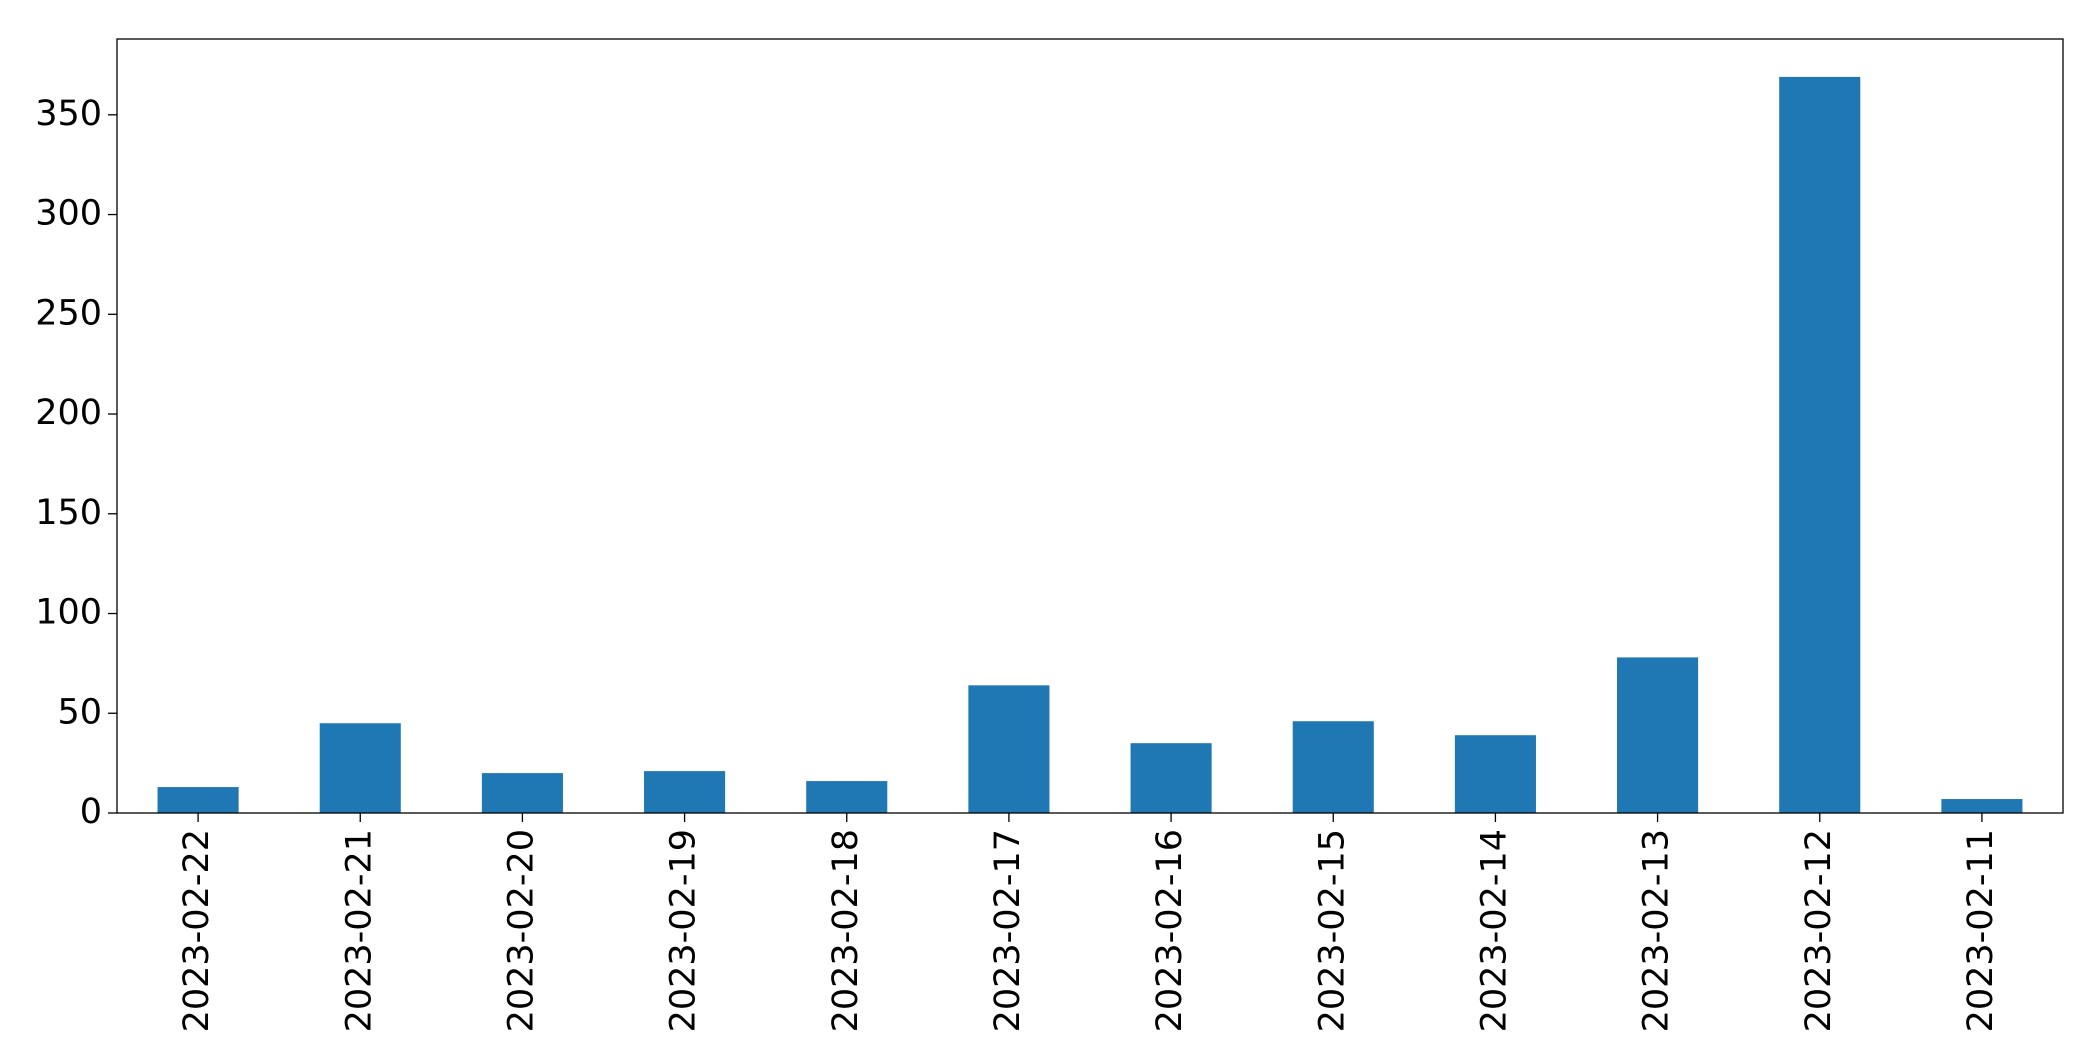  Describe the element at coordinates (79, 712) in the screenshot. I see `y-tick-label: 50` at that location.